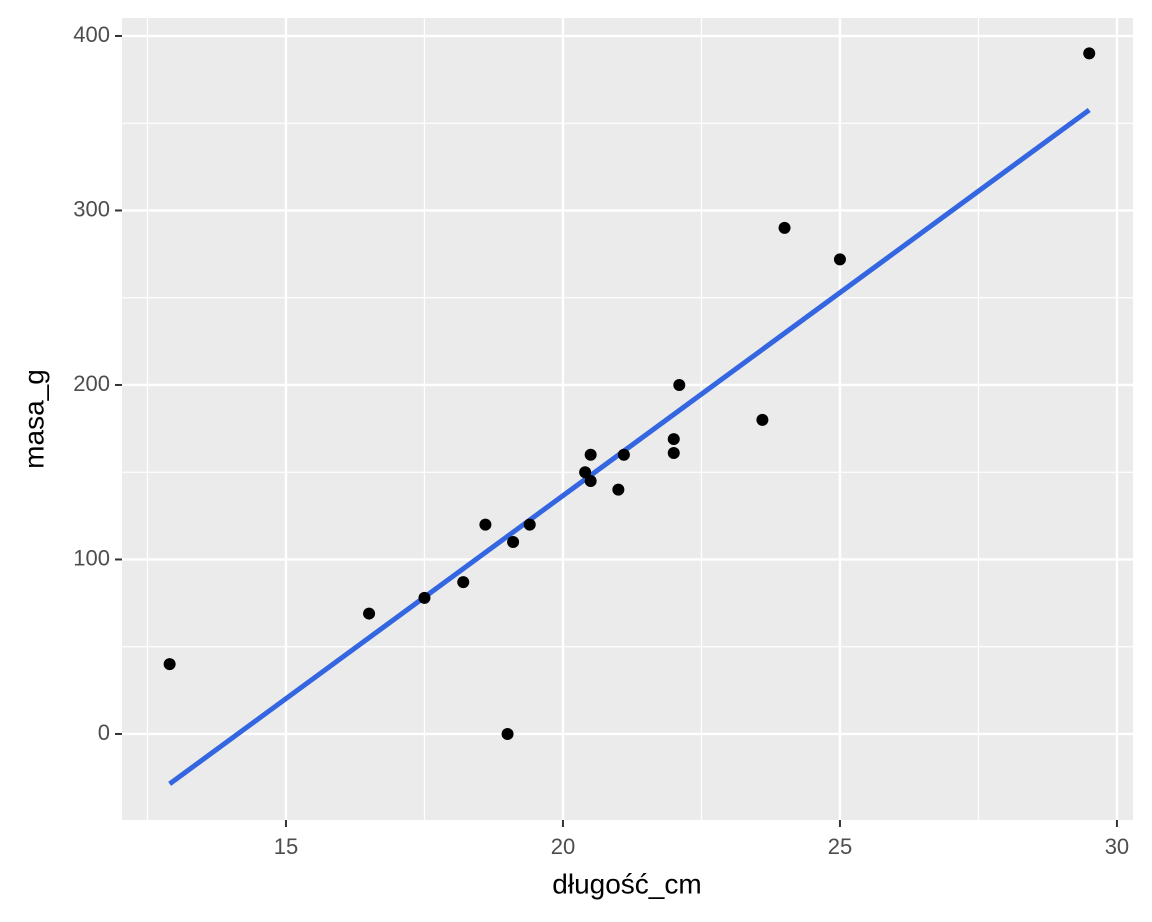  I want to click on y-tick-label: 0, so click(104, 732).